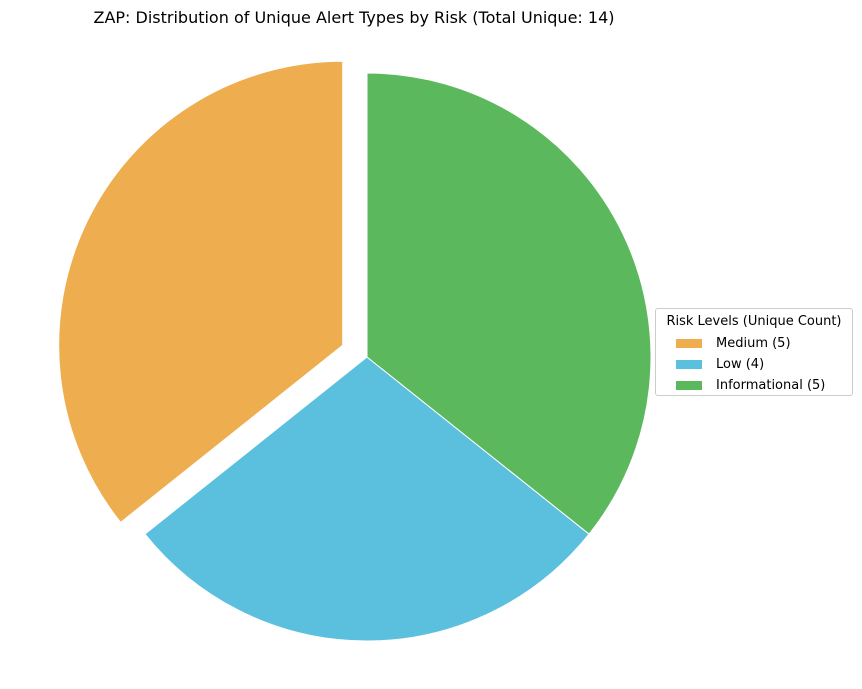 Image resolution: width=862 pixels, height=689 pixels. I want to click on legend-item-medium: Medium (5), so click(733, 343).